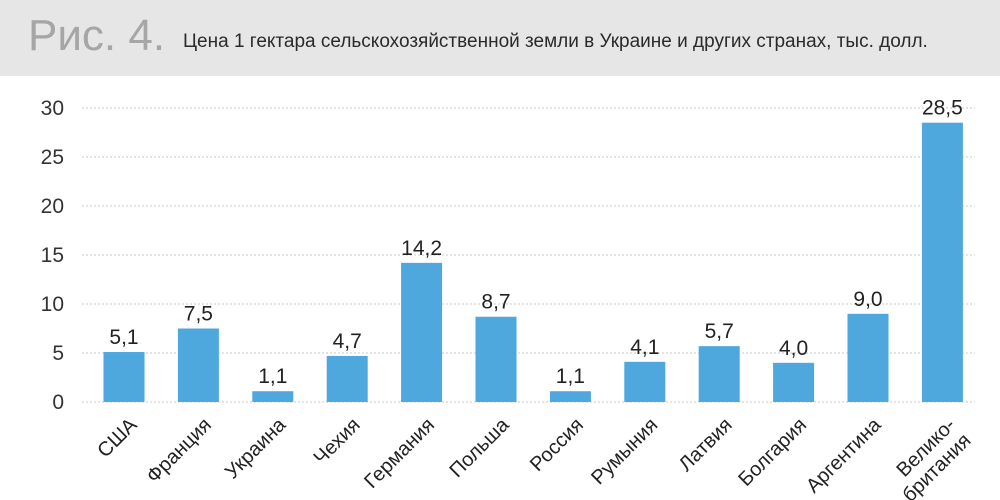 Image resolution: width=1000 pixels, height=500 pixels. I want to click on data-label: 5,7, so click(719, 331).